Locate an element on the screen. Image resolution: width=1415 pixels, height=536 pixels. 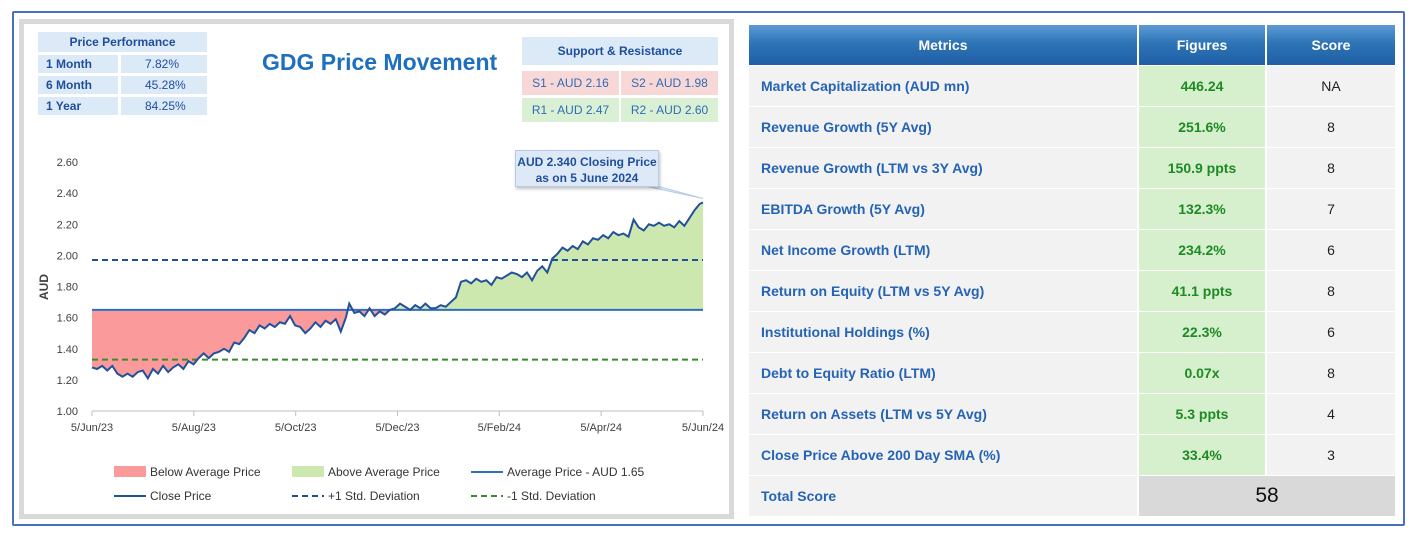
table-row: Debt to Equity Ratio (LTM) 0.07x 8 is located at coordinates (1072, 373).